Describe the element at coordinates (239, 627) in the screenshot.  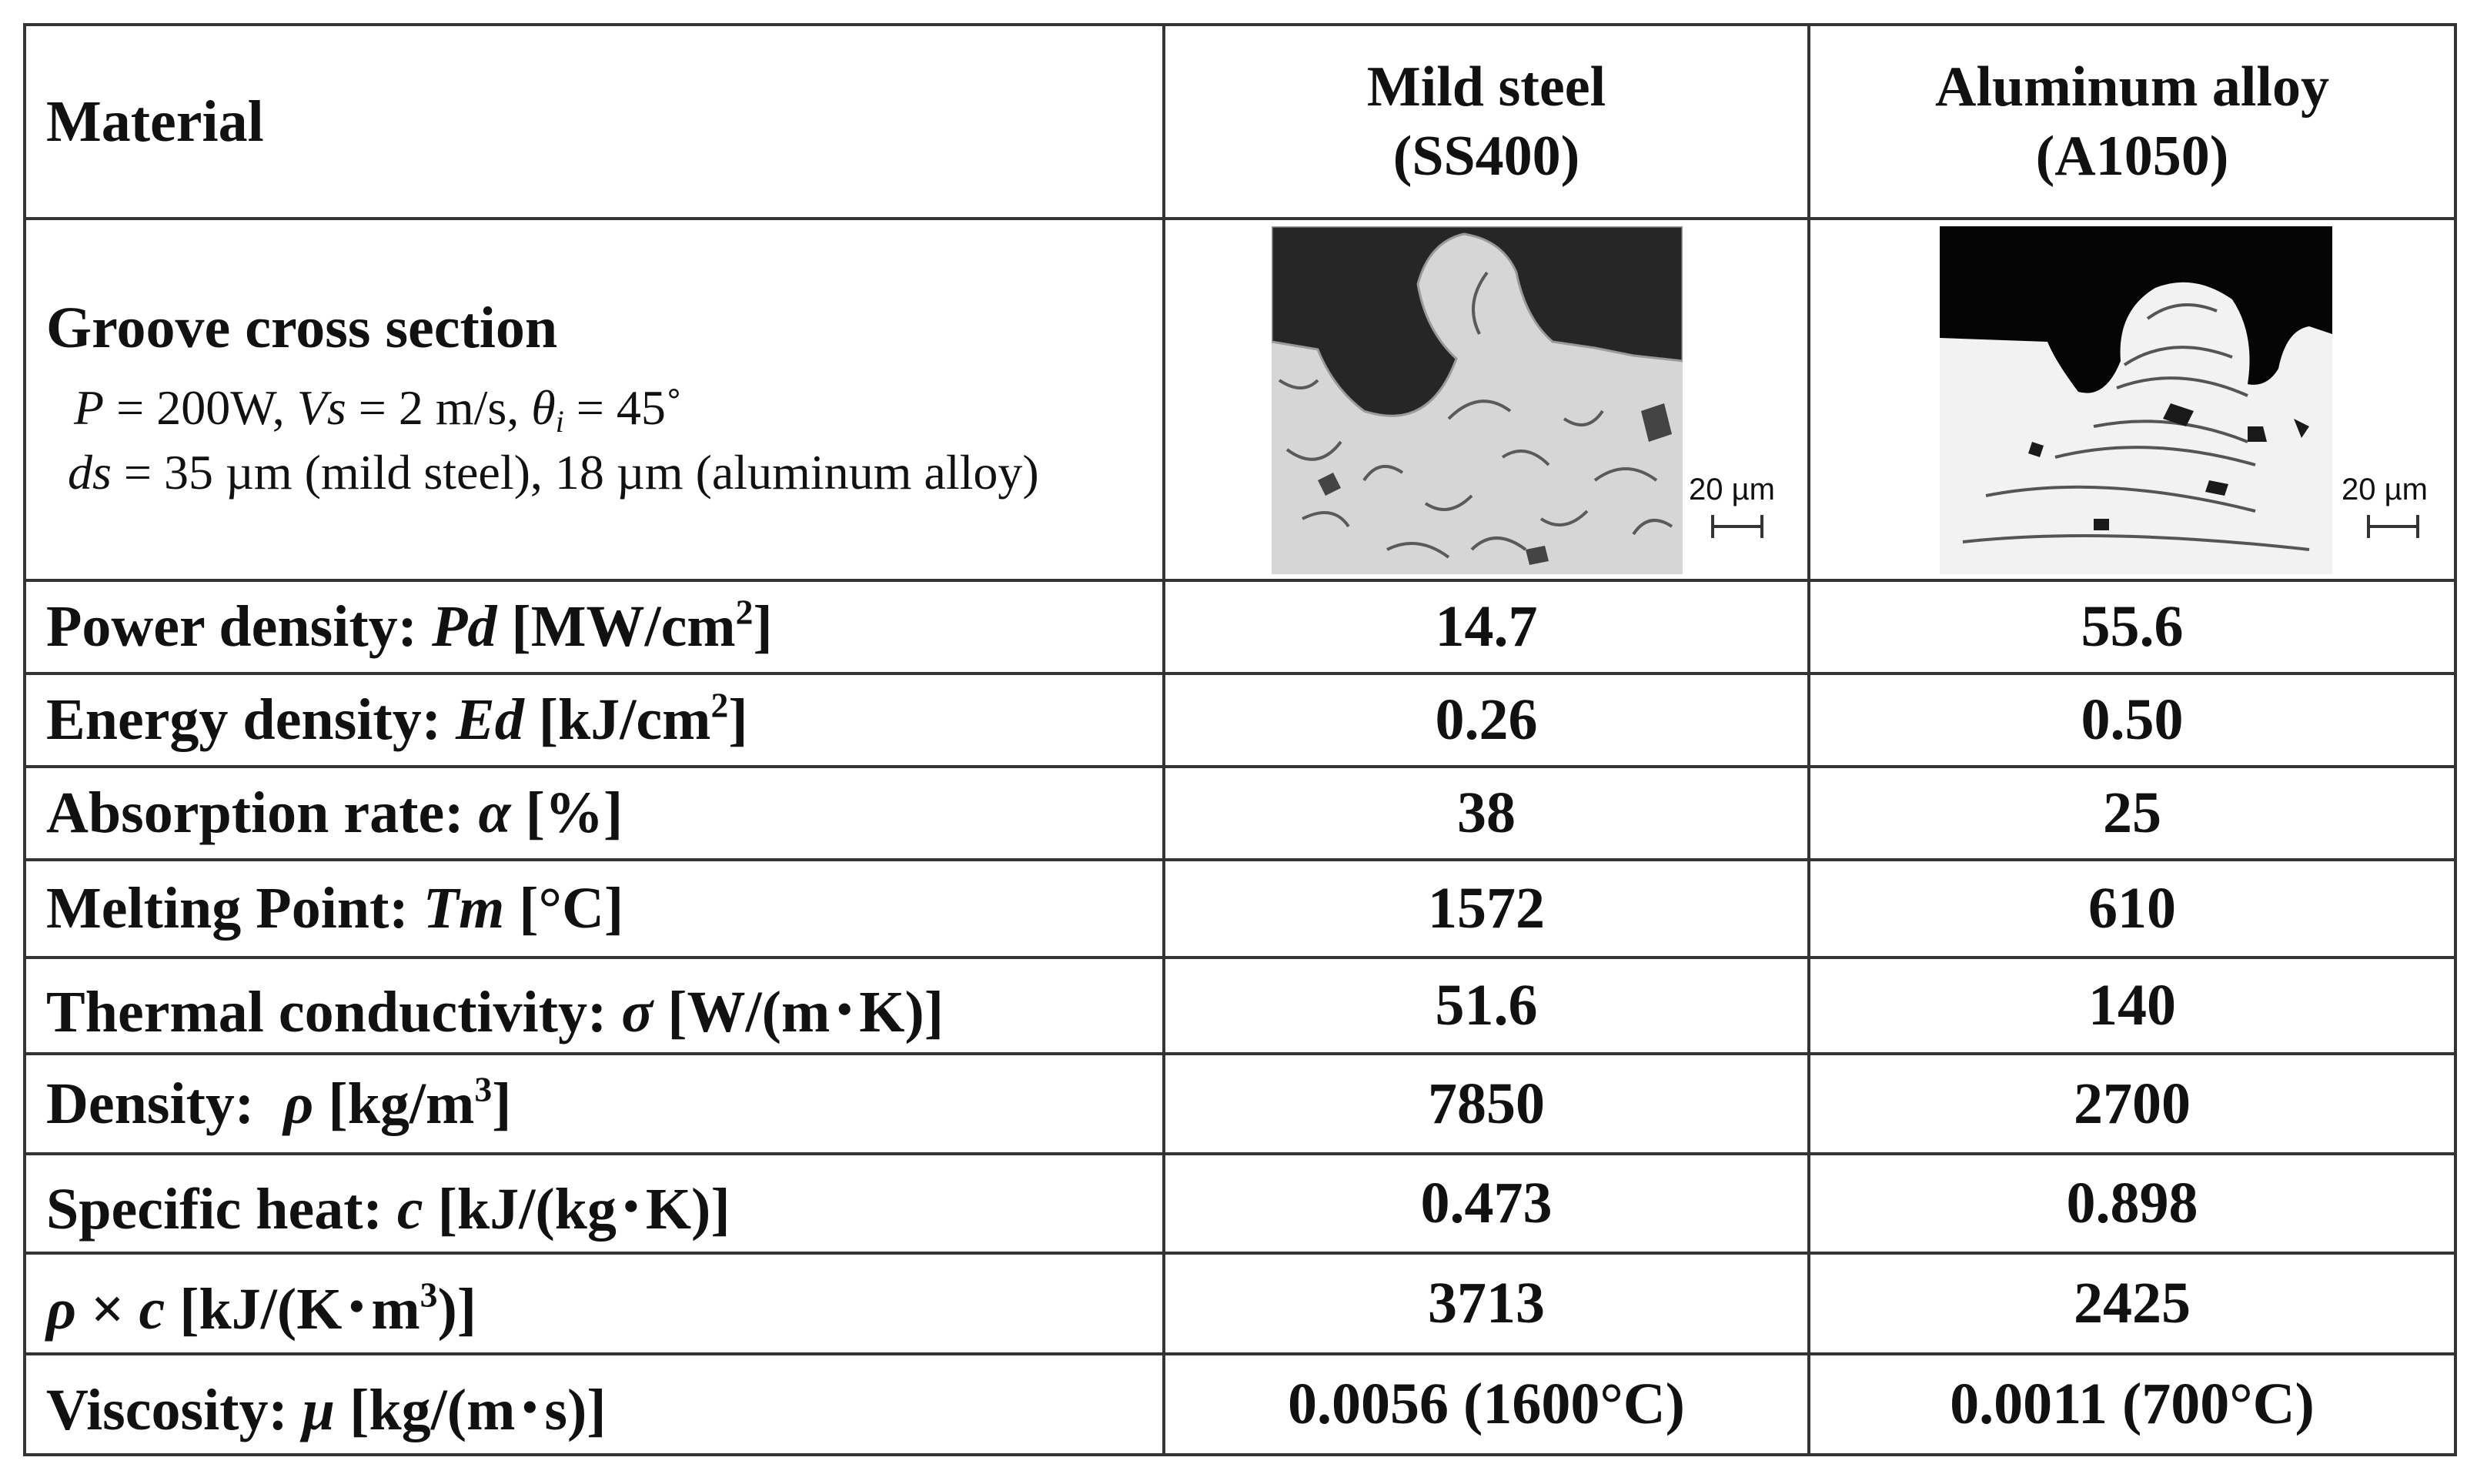
I see `power-density-text: Power density:` at that location.